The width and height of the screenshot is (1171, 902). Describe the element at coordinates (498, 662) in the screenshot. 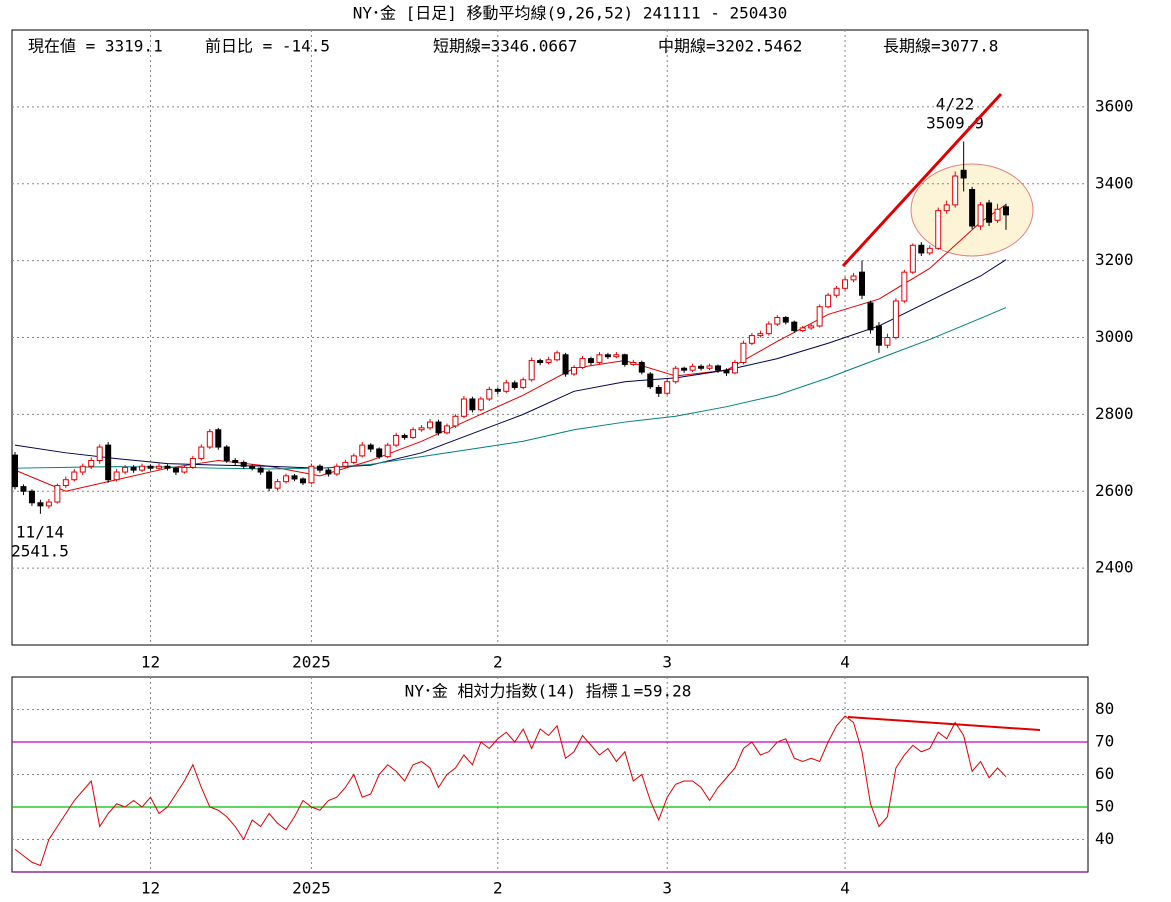

I see `x-tick-label: 2` at that location.